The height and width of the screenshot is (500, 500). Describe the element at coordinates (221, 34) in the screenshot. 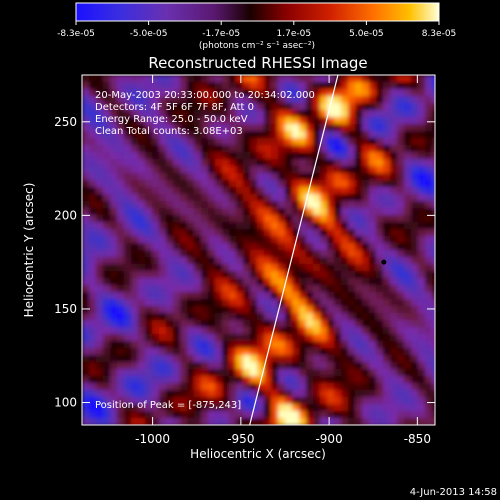

I see `colorbar-tick-label: -1.7e-05` at that location.